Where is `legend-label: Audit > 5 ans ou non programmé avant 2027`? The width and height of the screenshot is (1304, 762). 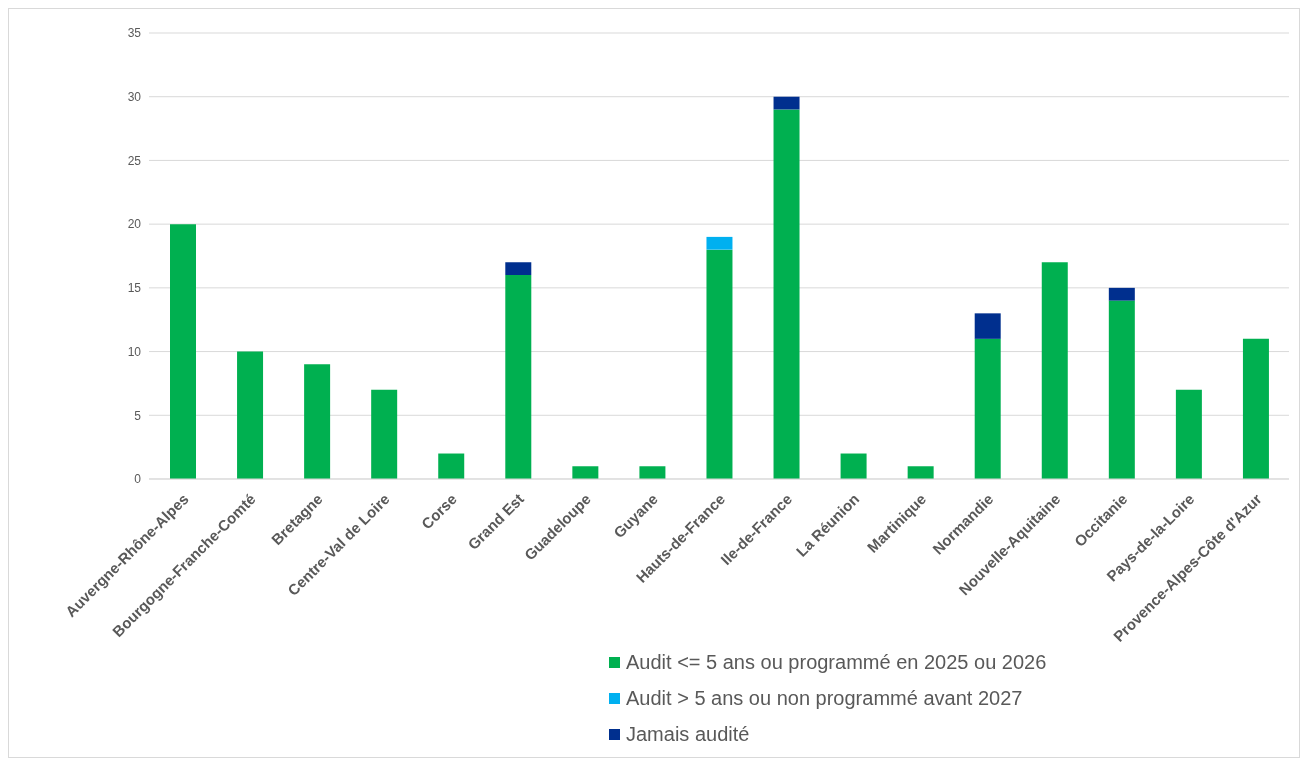 legend-label: Audit > 5 ans ou non programmé avant 2027 is located at coordinates (824, 698).